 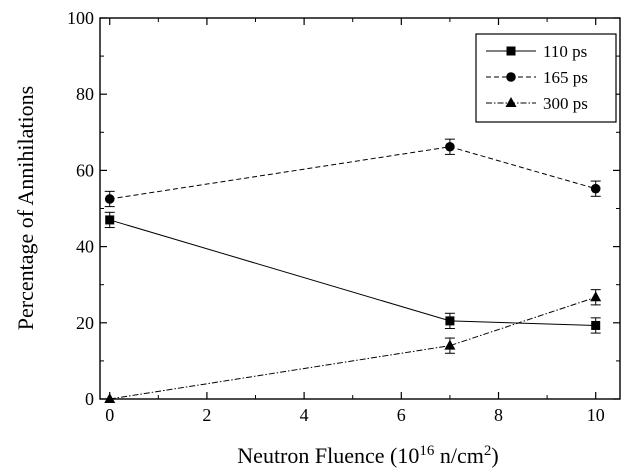 What do you see at coordinates (488, 451) in the screenshot?
I see `x-axis-title-sup2: 2` at bounding box center [488, 451].